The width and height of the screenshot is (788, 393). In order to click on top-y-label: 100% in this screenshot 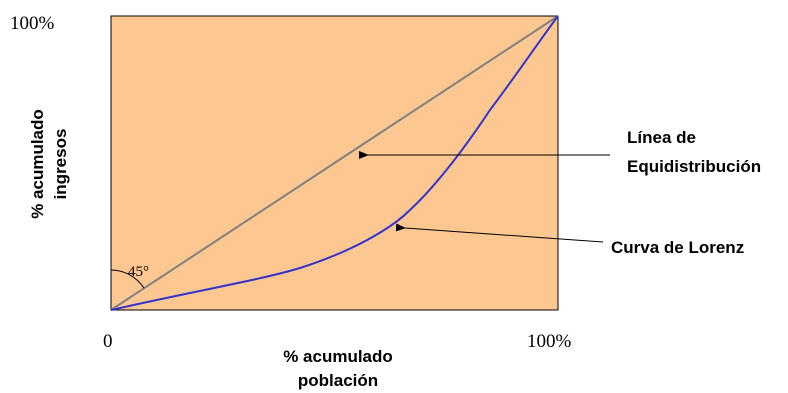, I will do `click(32, 23)`.